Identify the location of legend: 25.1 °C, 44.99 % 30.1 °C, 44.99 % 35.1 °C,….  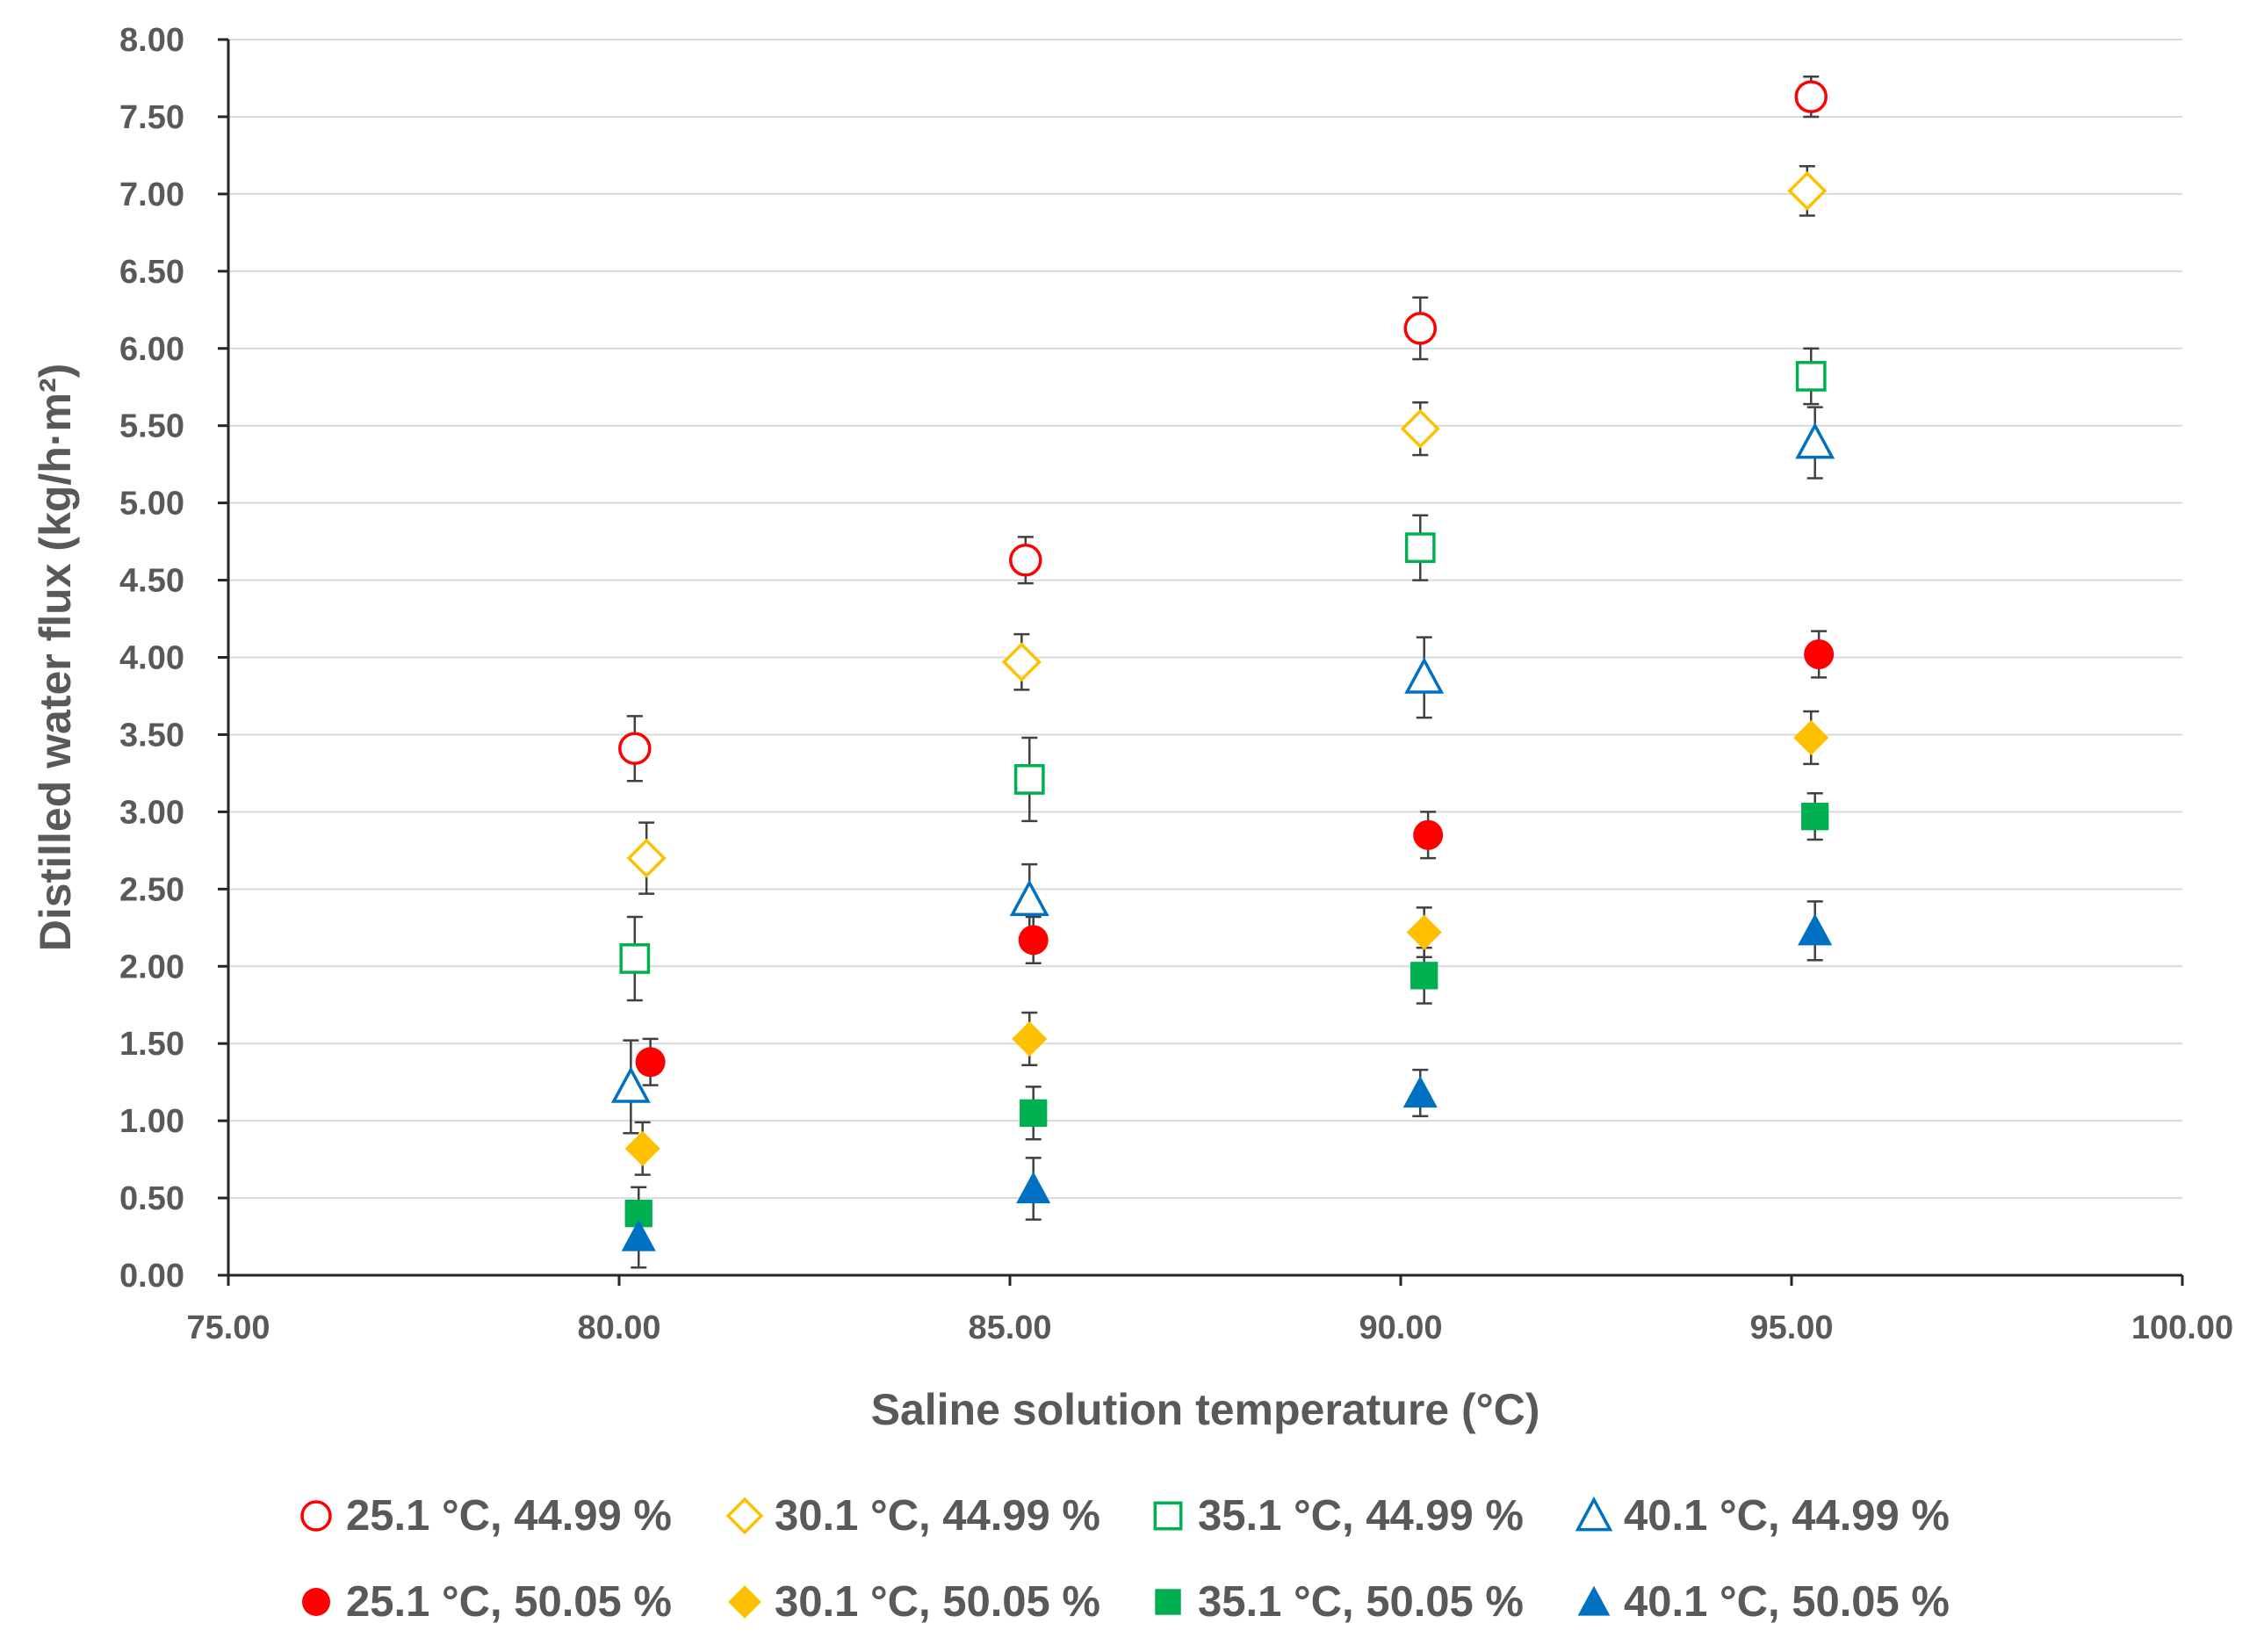
(1125, 1559).